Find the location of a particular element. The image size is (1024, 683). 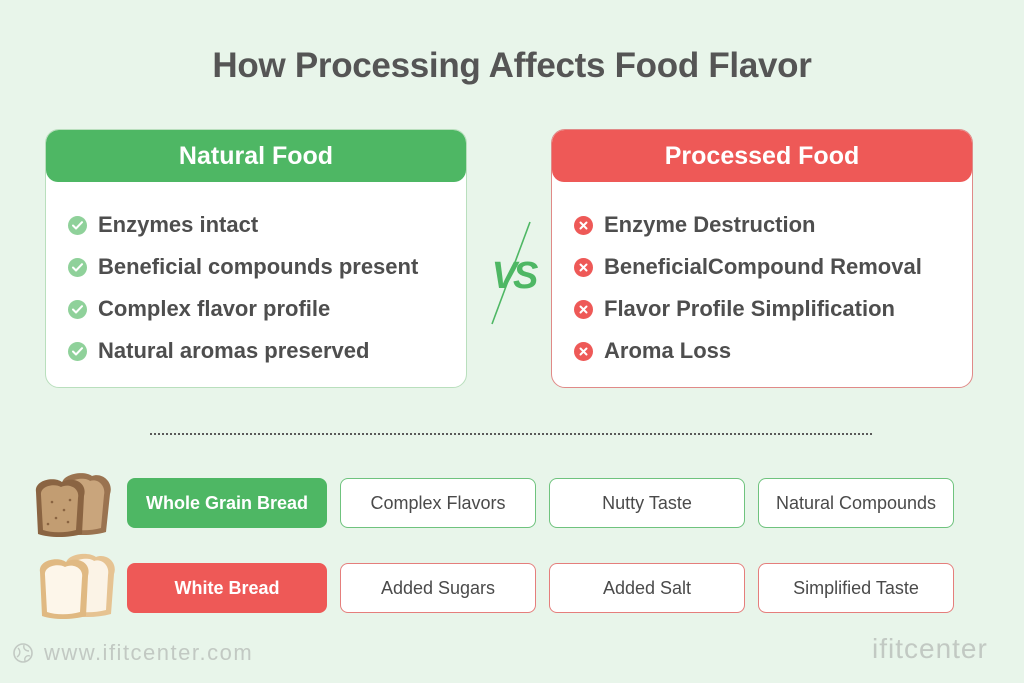

list-item: BeneficialCompound Removal is located at coordinates (773, 267).